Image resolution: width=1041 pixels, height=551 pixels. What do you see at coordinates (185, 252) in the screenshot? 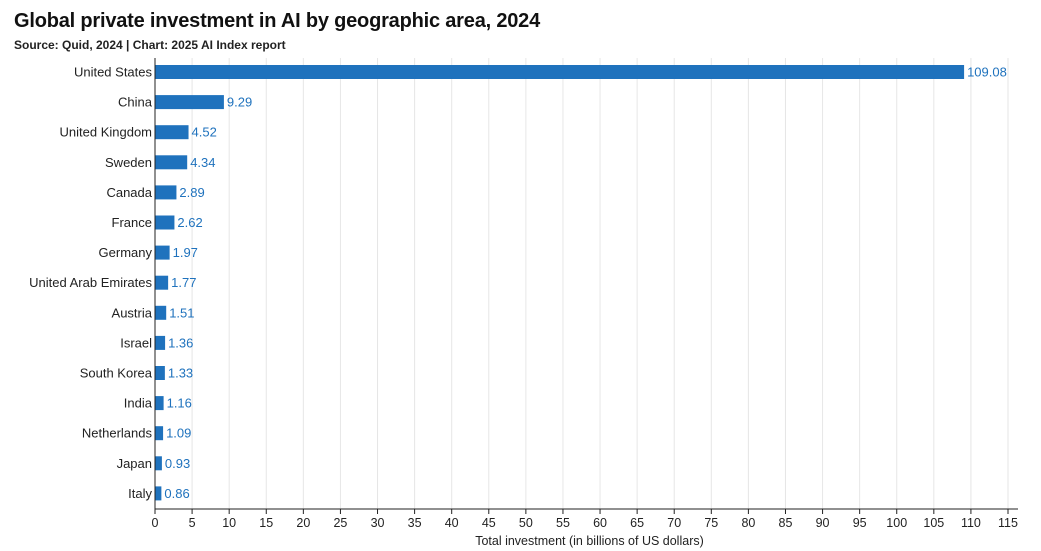
I see `value-label: 1.97` at bounding box center [185, 252].